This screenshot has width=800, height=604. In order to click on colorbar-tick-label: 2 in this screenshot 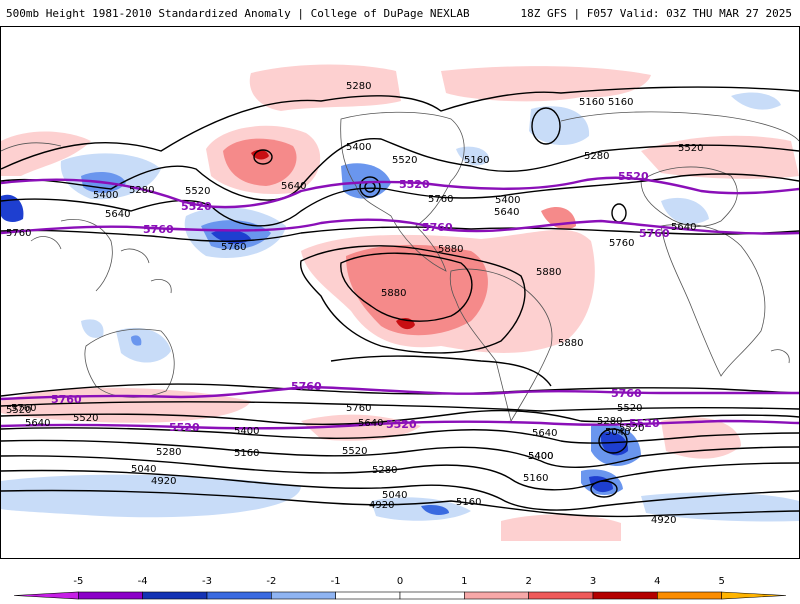, I will do `click(528, 581)`.